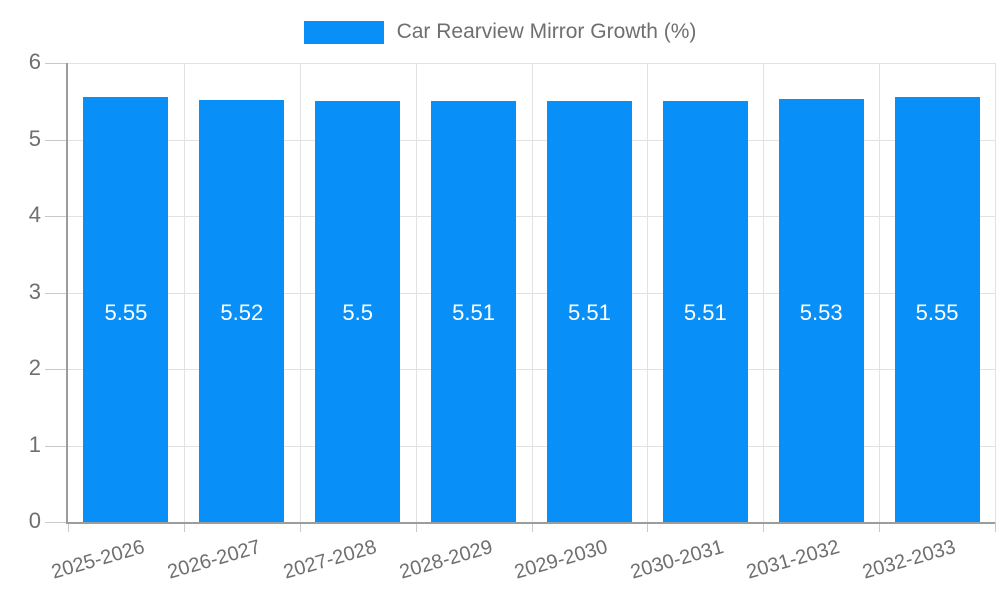 This screenshot has width=1000, height=600. Describe the element at coordinates (34, 138) in the screenshot. I see `y-axis-label: 5` at that location.